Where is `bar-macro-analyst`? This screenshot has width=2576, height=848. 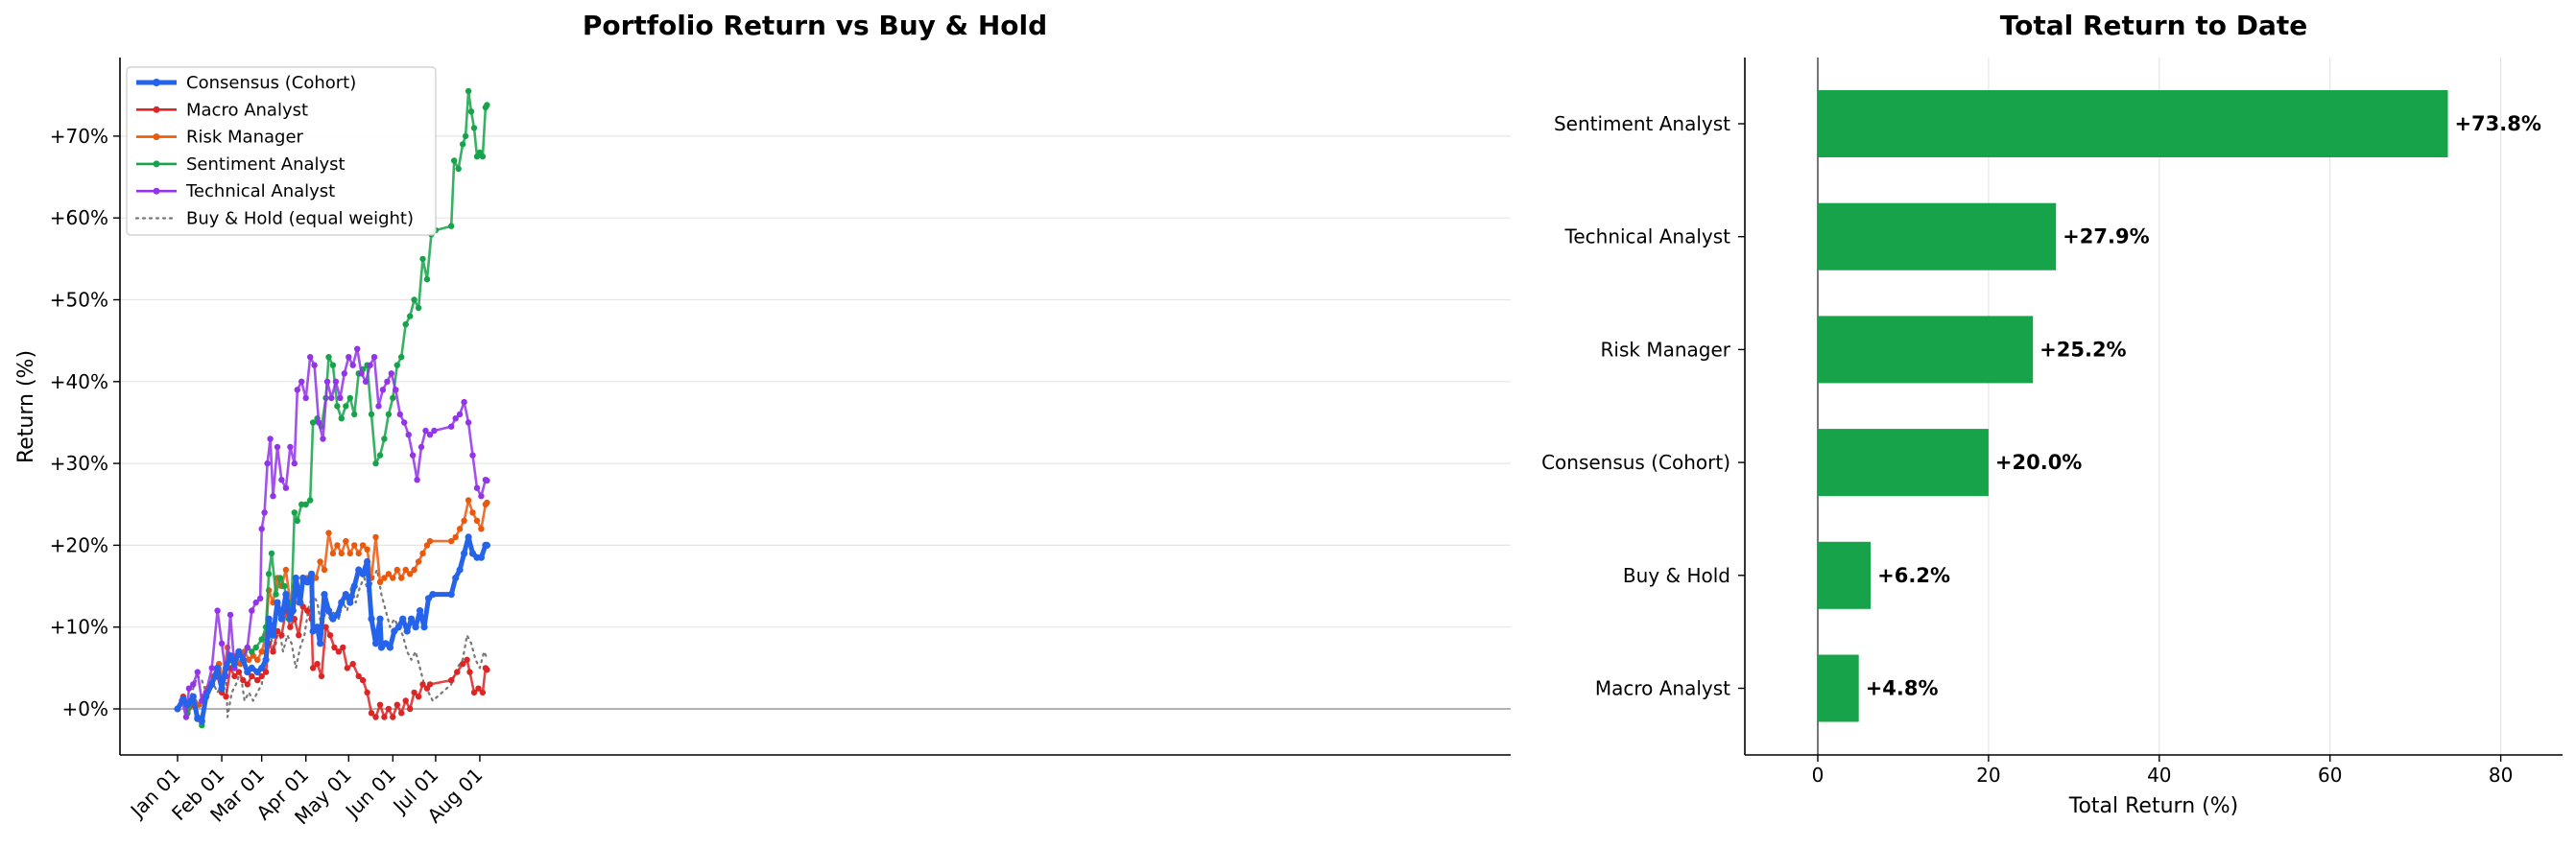 bar-macro-analyst is located at coordinates (1838, 688).